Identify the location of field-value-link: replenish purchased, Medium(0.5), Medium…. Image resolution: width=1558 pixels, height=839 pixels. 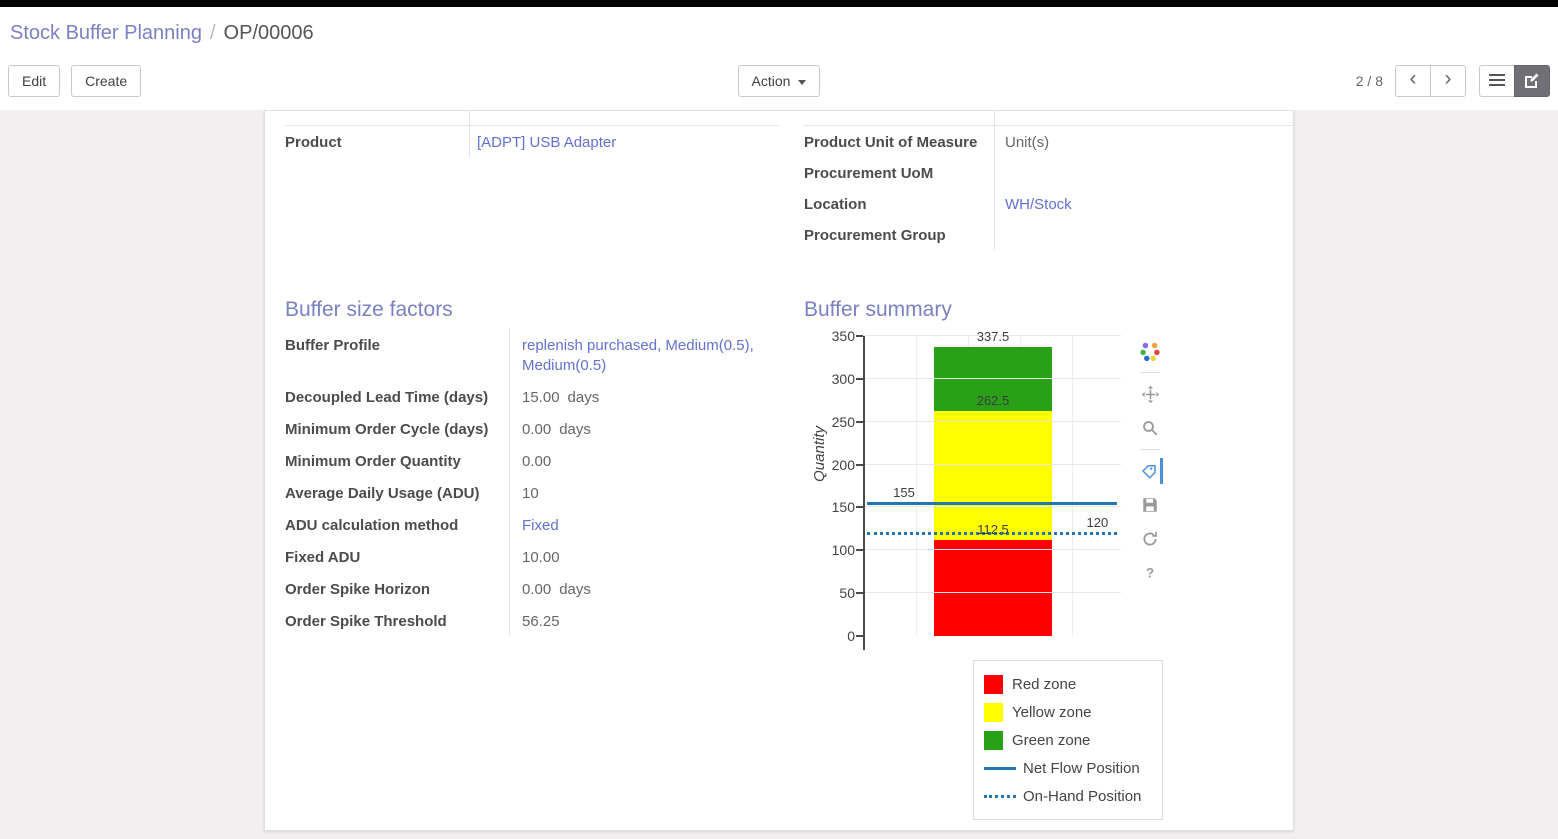
(638, 355).